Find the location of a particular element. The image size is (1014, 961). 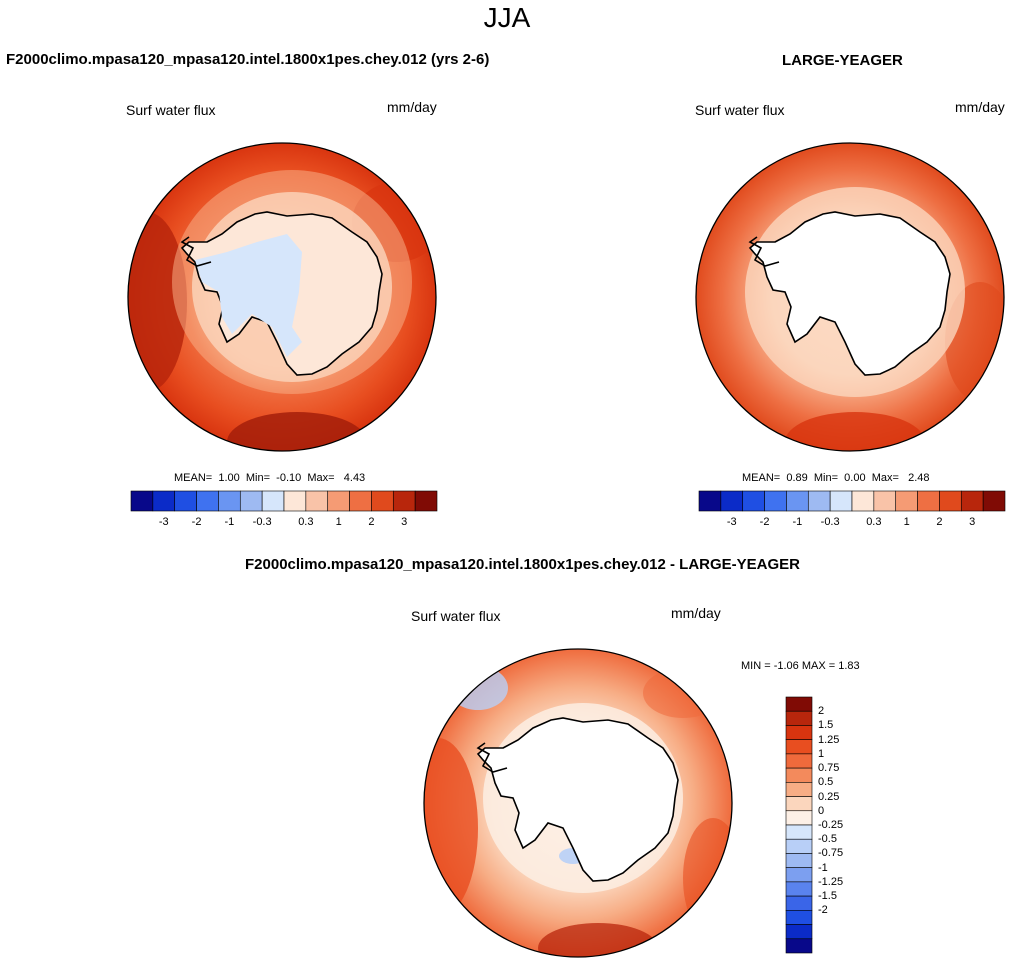

panel-2-map is located at coordinates (850, 297).